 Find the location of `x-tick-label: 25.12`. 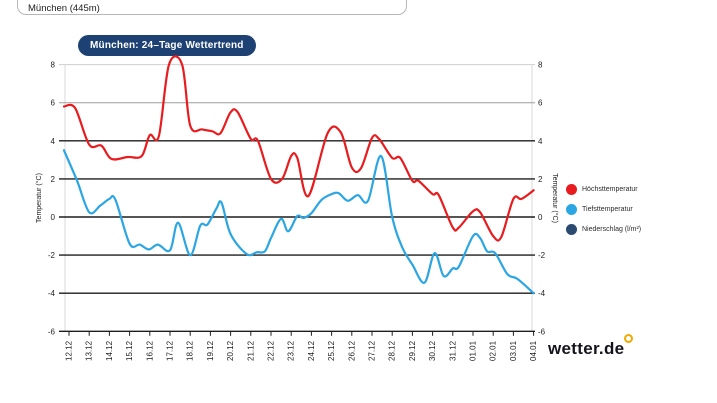

x-tick-label: 25.12 is located at coordinates (331, 350).